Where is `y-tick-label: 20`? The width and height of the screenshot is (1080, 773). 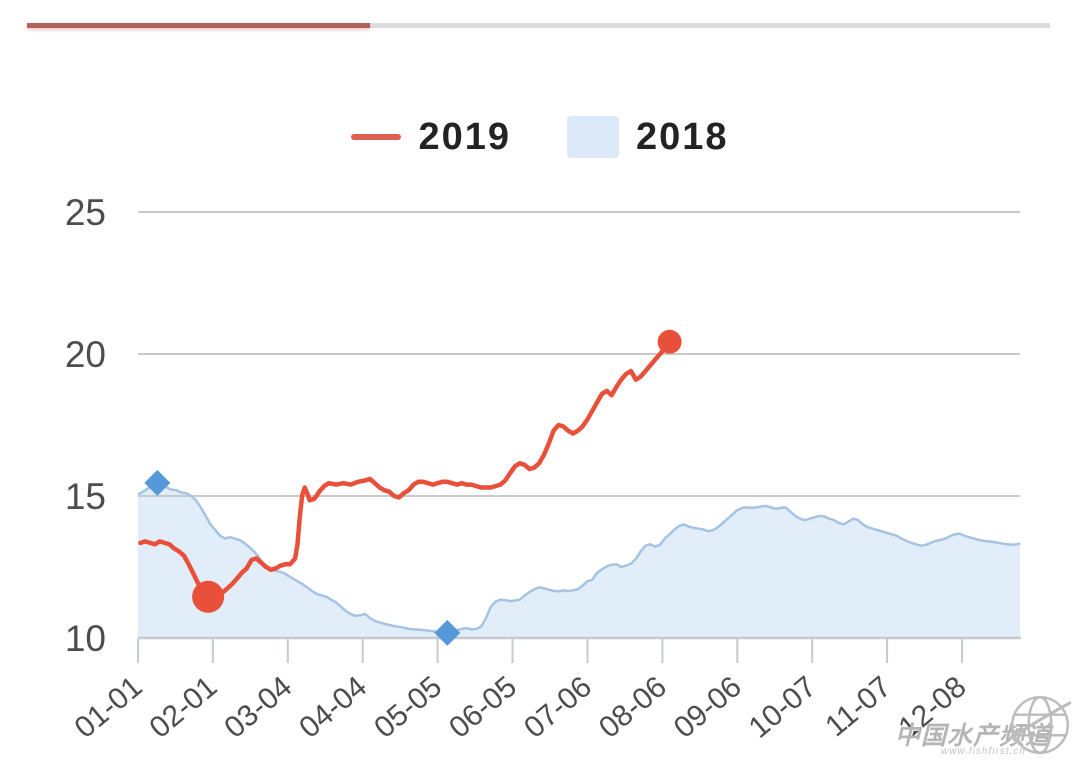 y-tick-label: 20 is located at coordinates (85, 354).